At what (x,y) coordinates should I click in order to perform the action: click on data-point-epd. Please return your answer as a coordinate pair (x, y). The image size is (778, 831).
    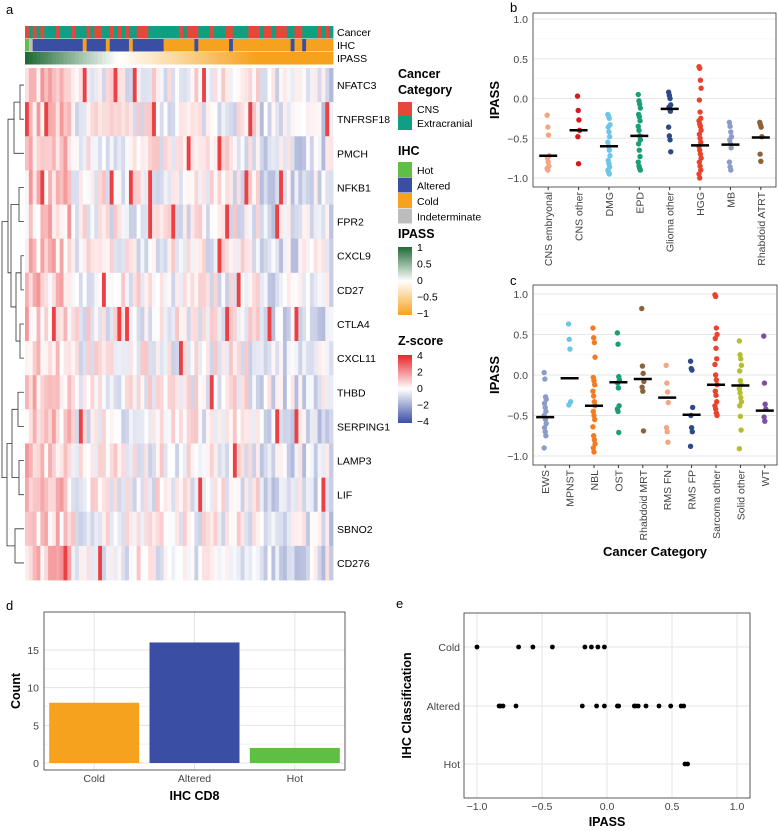
    Looking at the image, I should click on (638, 144).